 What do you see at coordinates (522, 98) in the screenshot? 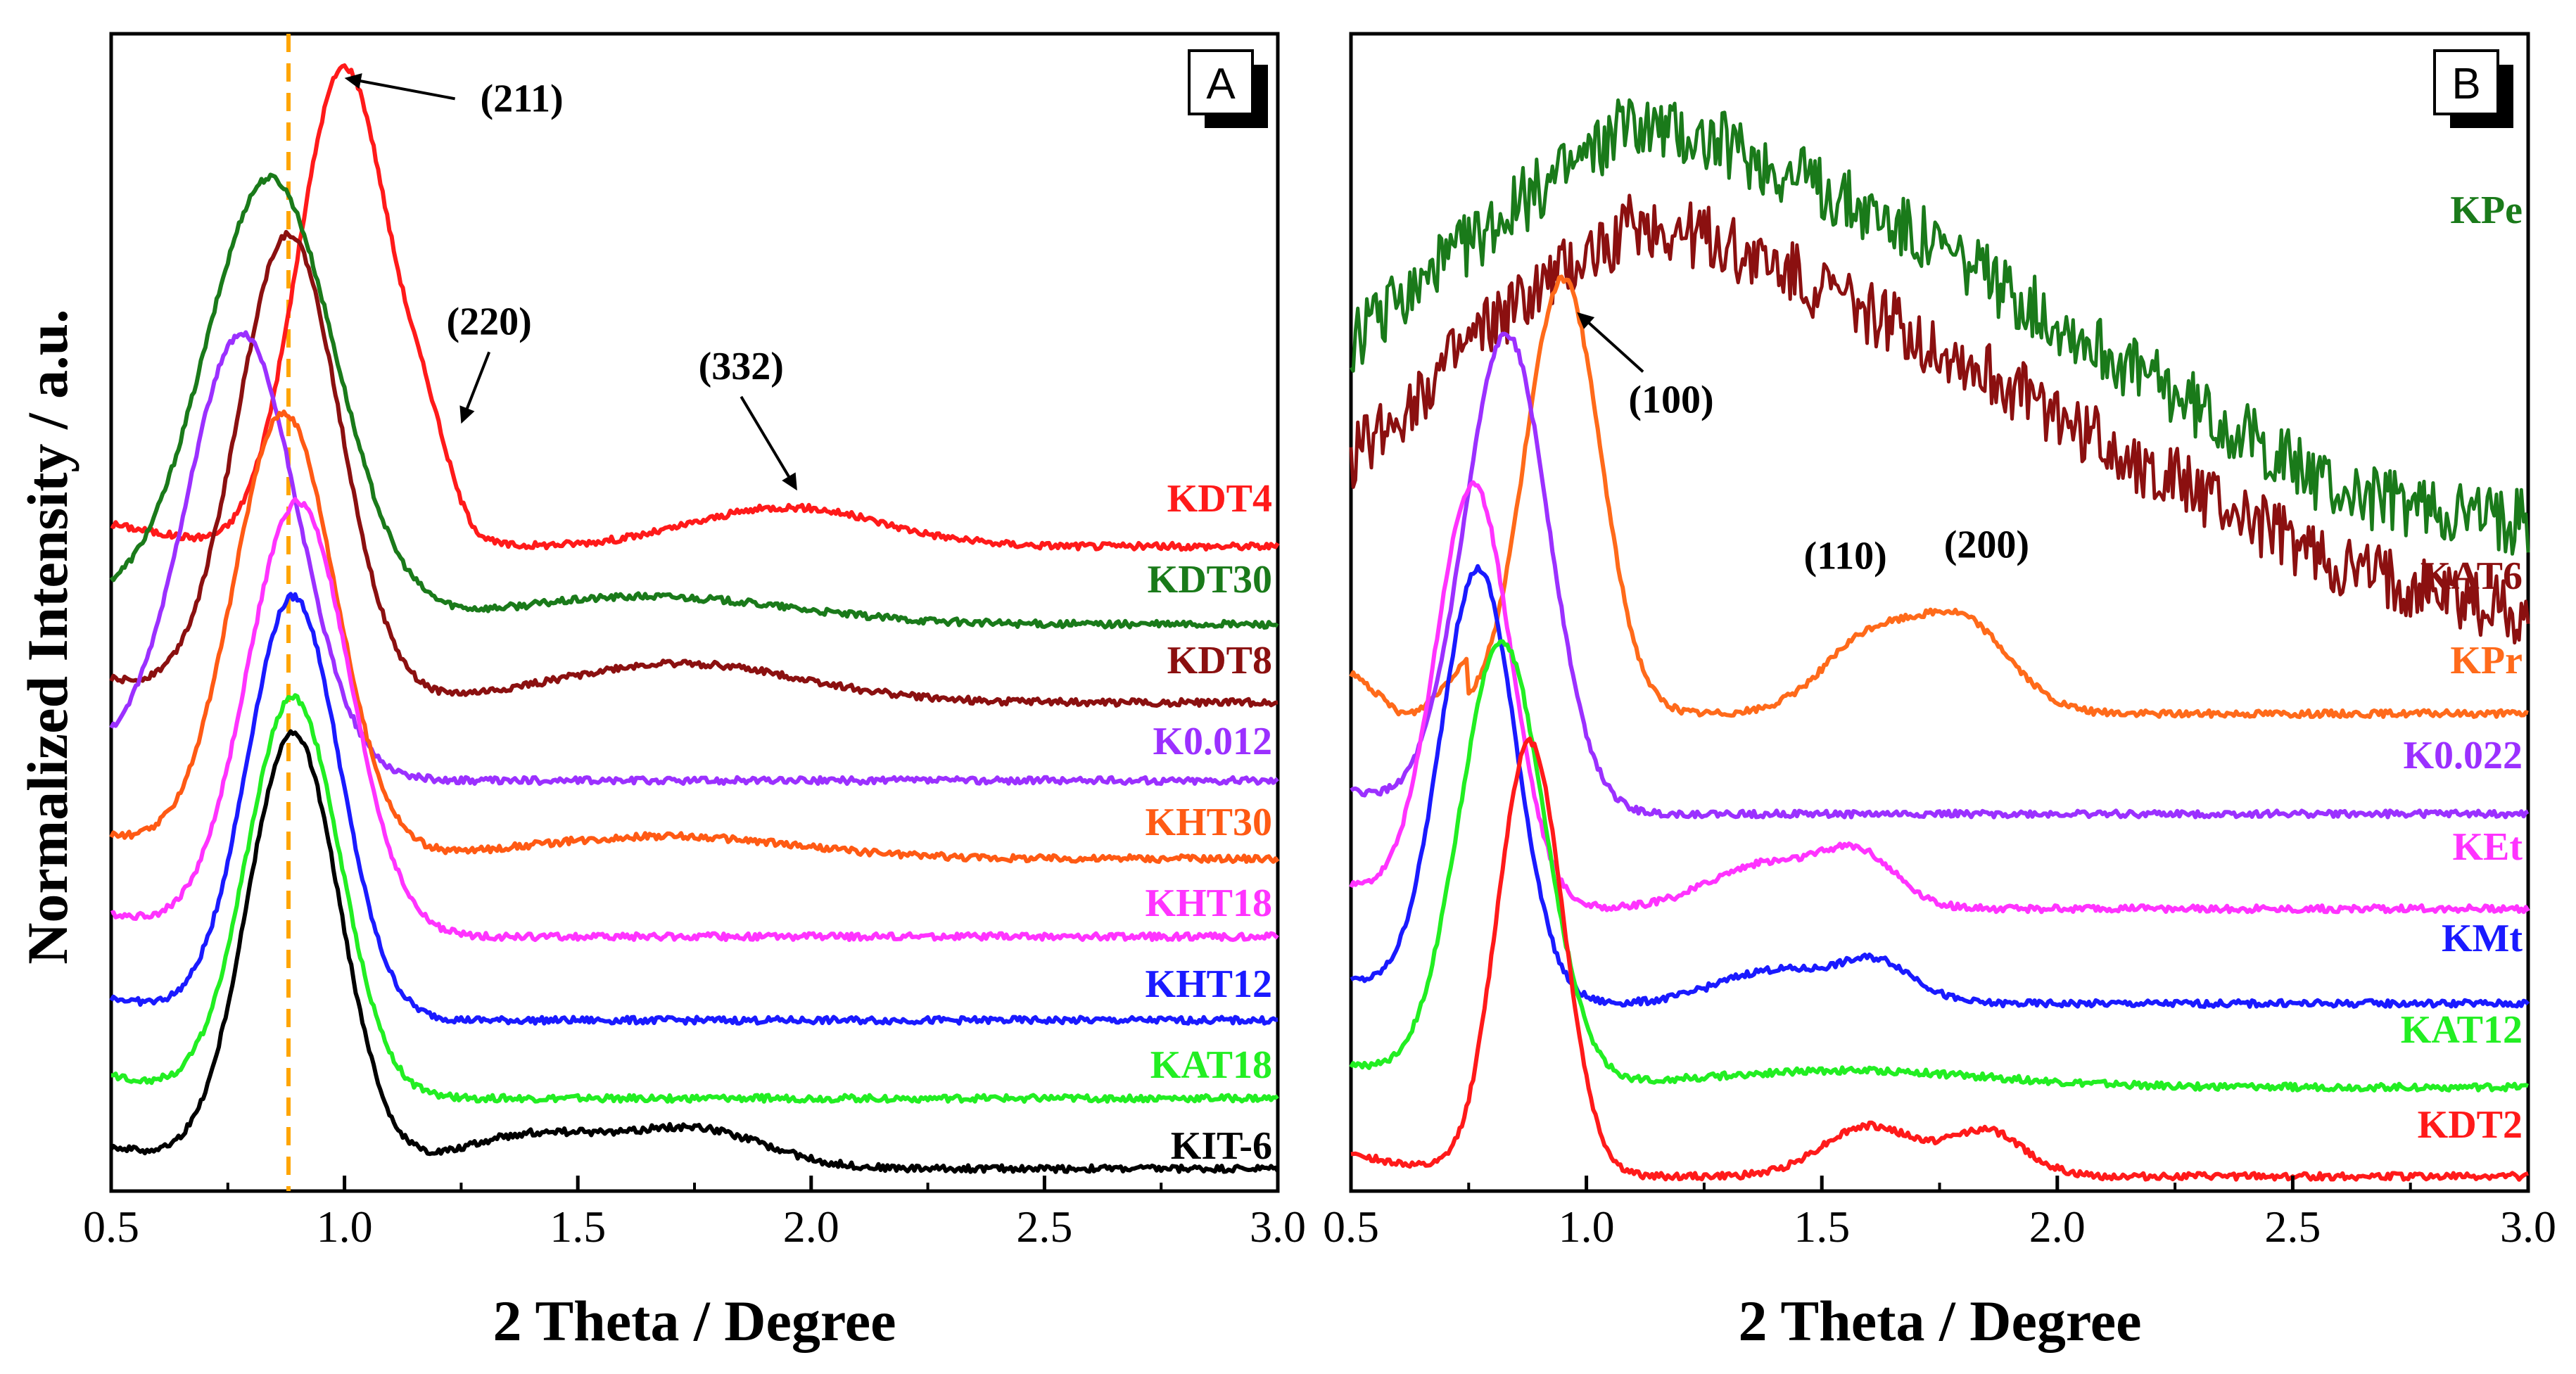
I see `annotation-211: (211)` at bounding box center [522, 98].